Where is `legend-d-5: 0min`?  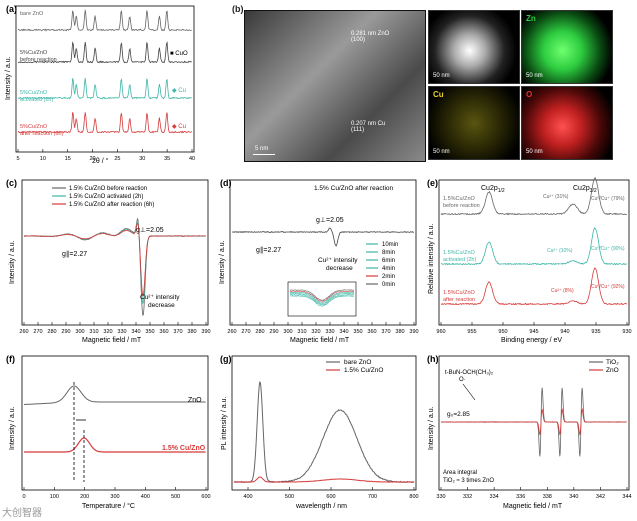
legend-d-5: 0min is located at coordinates (388, 285).